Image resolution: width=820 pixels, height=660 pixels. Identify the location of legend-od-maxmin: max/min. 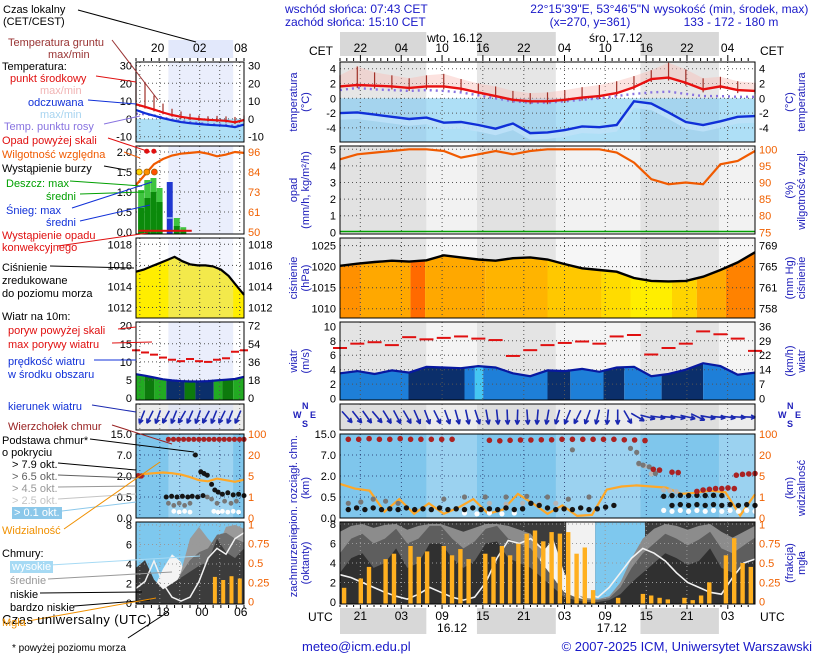
(61, 115).